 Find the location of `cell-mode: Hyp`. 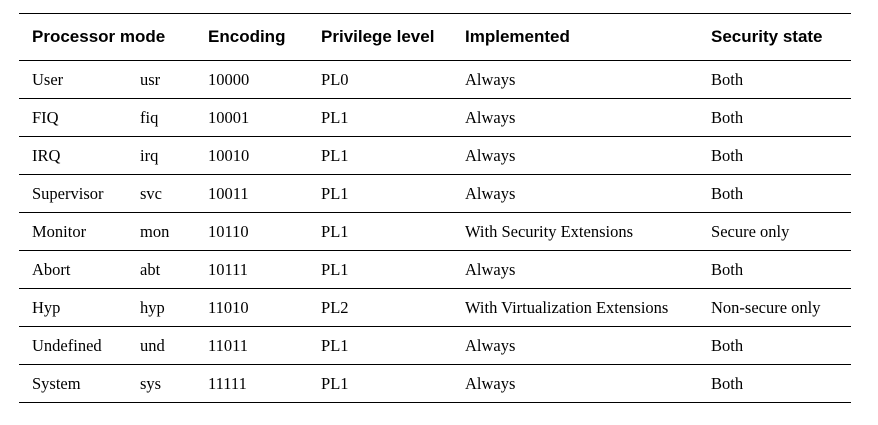

cell-mode: Hyp is located at coordinates (46, 307).